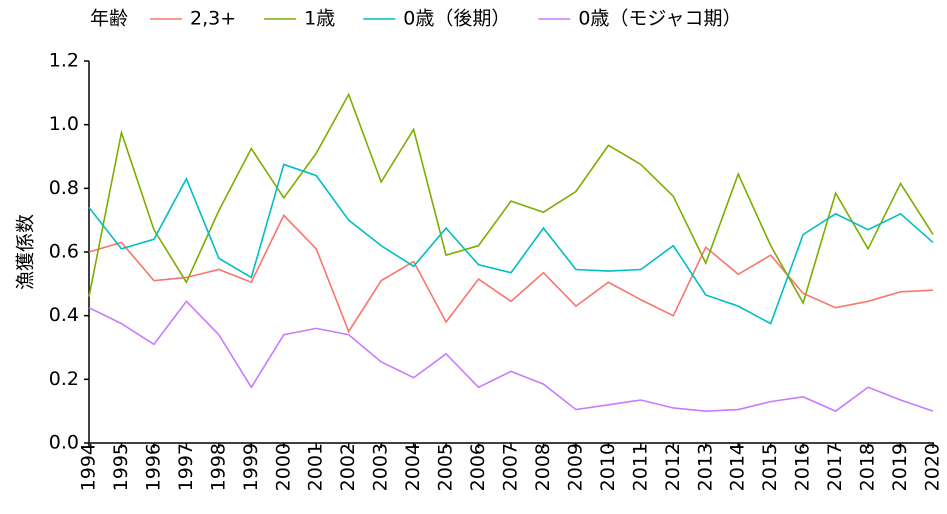 The height and width of the screenshot is (514, 947). What do you see at coordinates (109, 19) in the screenshot?
I see `legend-title: 年齢` at bounding box center [109, 19].